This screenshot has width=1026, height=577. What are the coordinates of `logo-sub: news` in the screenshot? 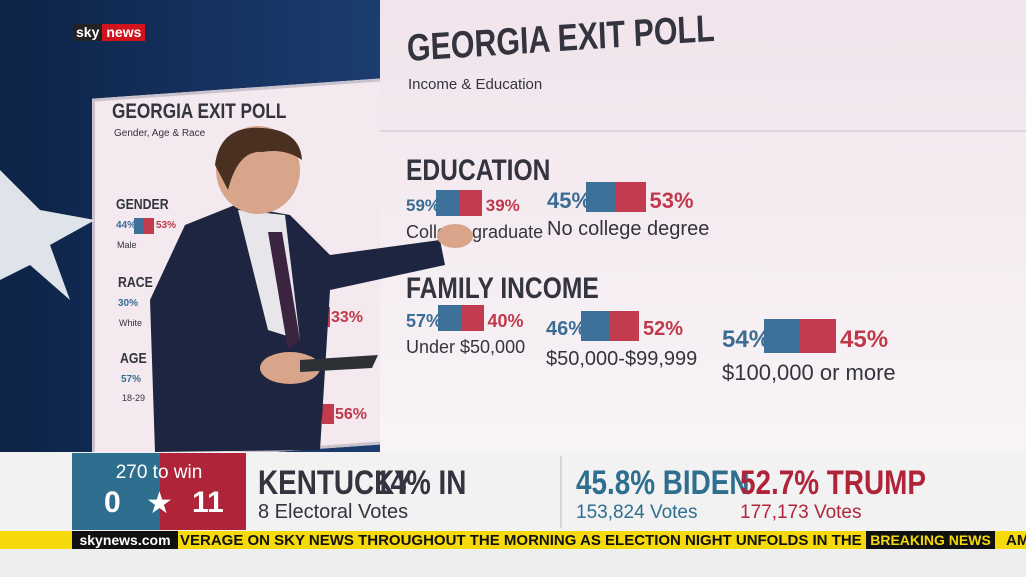 It's located at (124, 32).